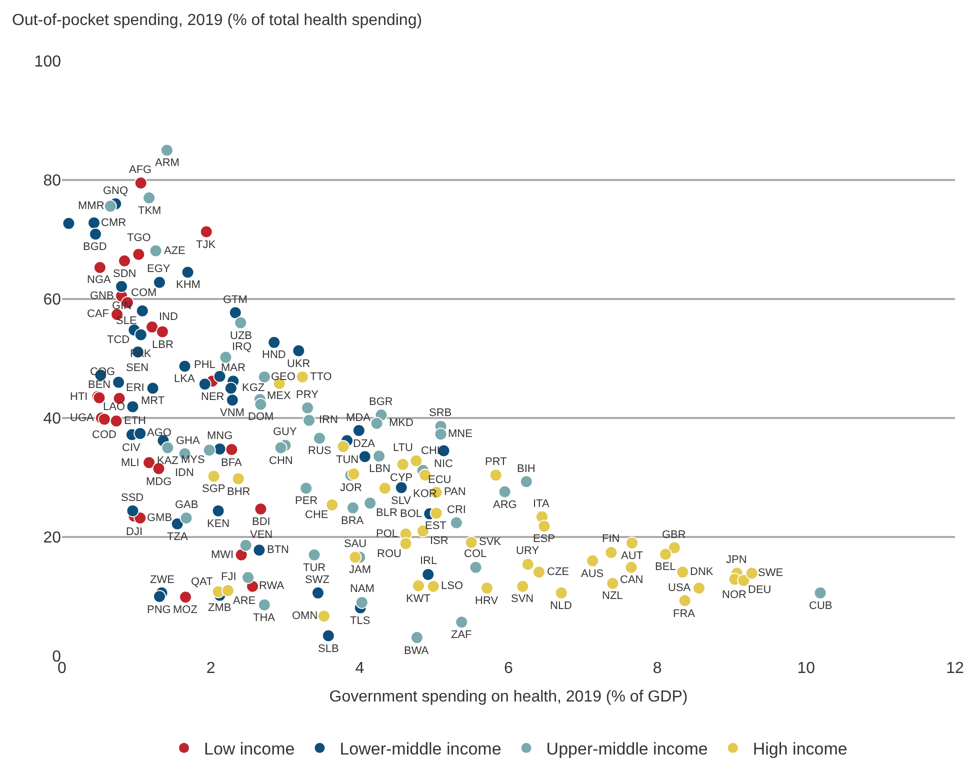 This screenshot has width=976, height=778. What do you see at coordinates (403, 448) in the screenshot?
I see `data-label: LTU` at bounding box center [403, 448].